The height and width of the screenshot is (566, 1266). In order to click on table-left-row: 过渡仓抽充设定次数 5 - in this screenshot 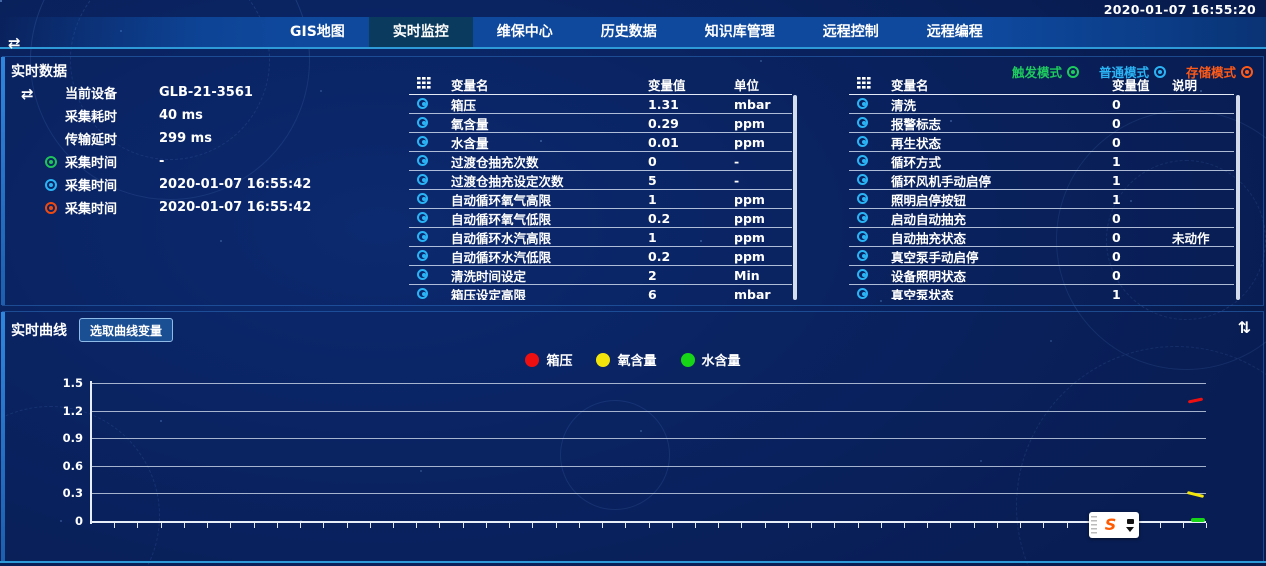, I will do `click(600, 180)`.